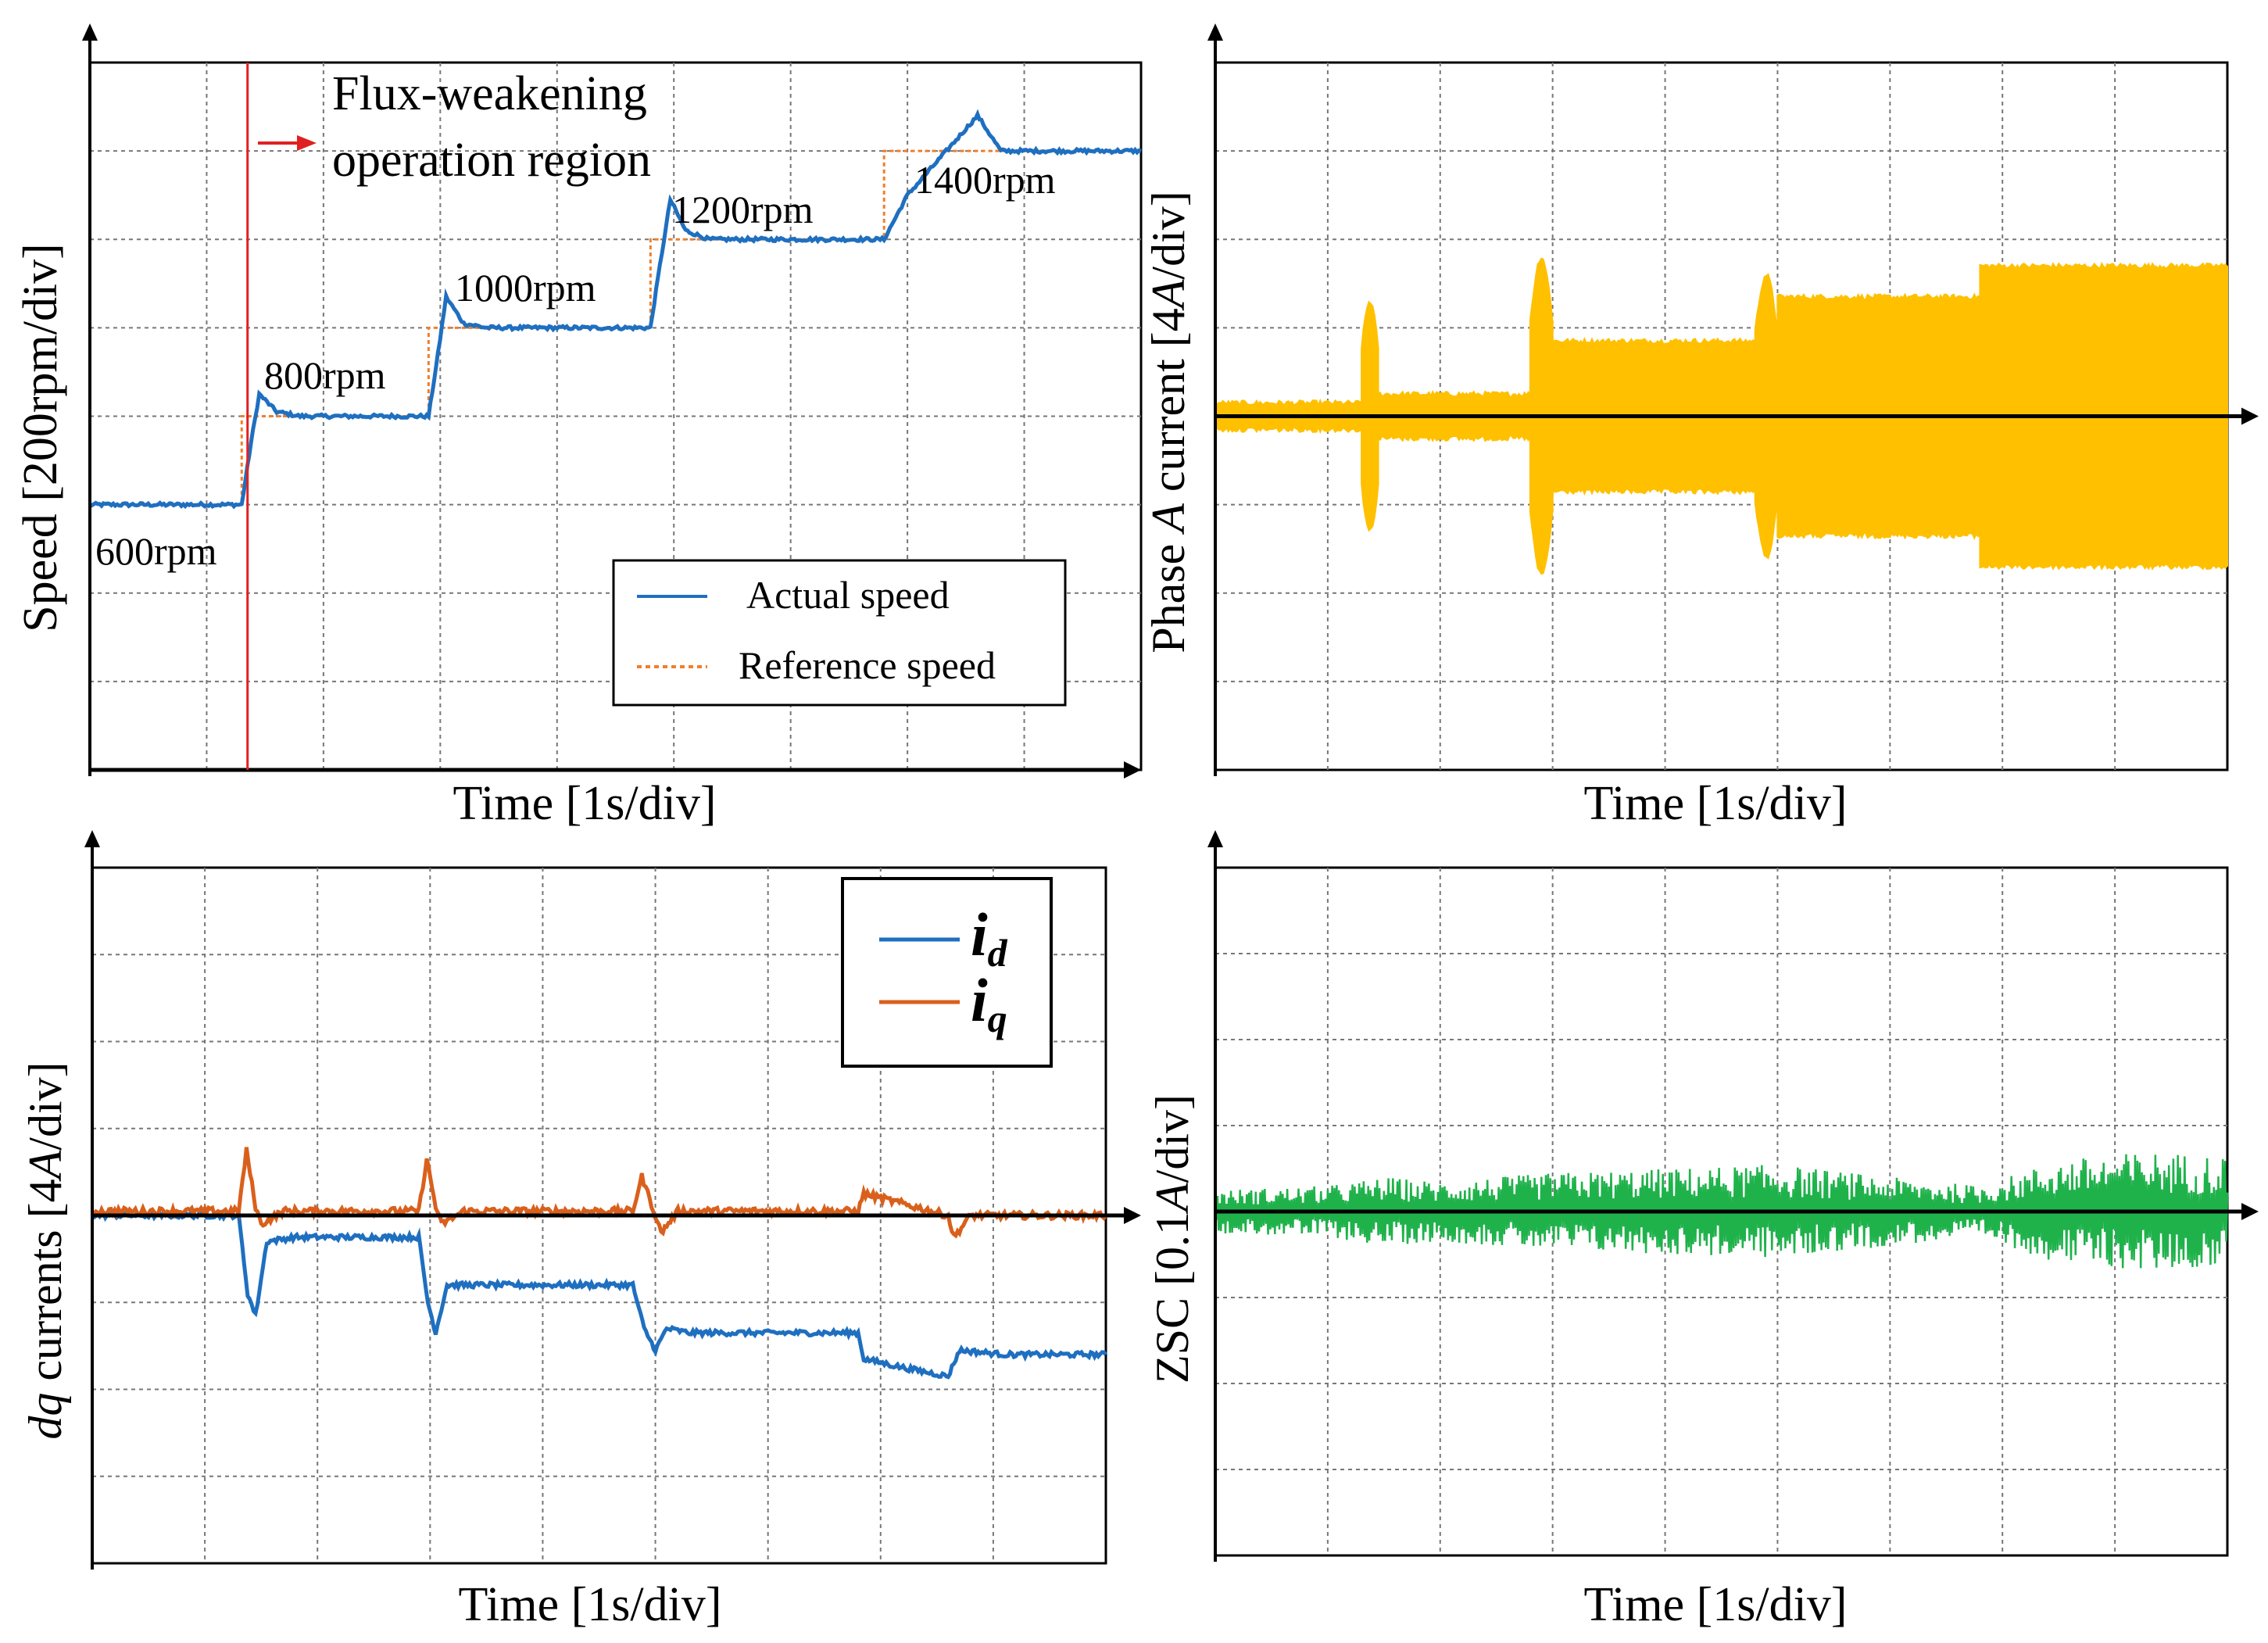 Image resolution: width=2268 pixels, height=1643 pixels. I want to click on speed-y-axis-arrowhead, so click(90, 32).